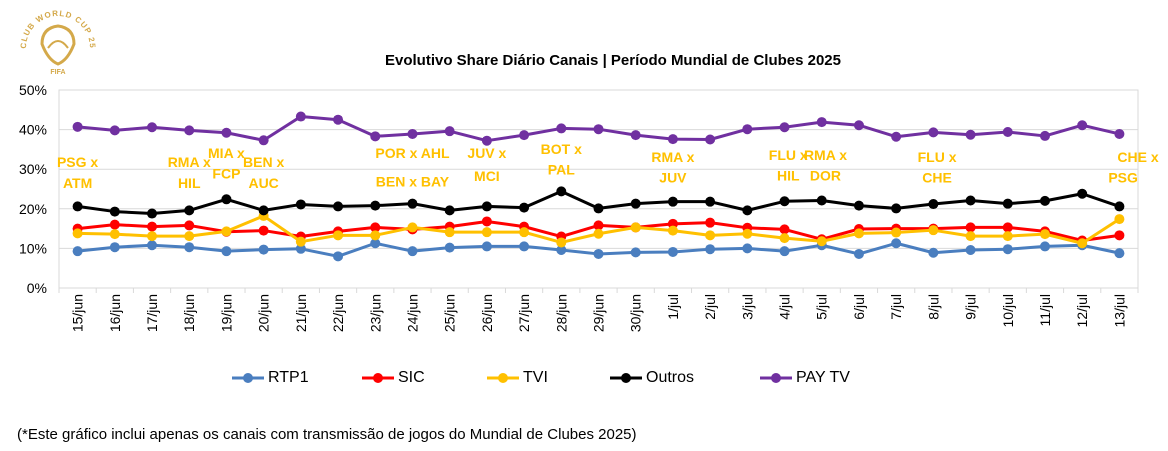 This screenshot has width=1168, height=451. Describe the element at coordinates (301, 313) in the screenshot. I see `x-tick-label: 21/jun` at that location.